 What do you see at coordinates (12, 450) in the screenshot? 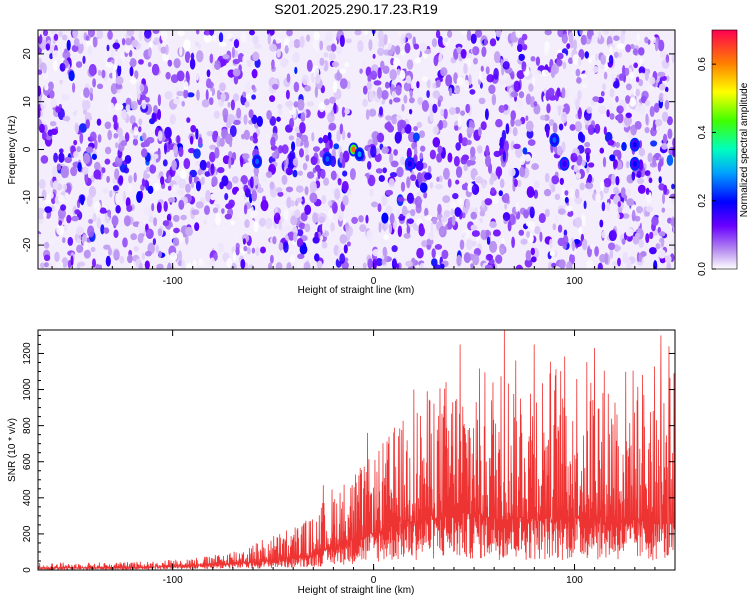
I see `snr-y-axis-label: SNR (10 * v/v)` at bounding box center [12, 450].